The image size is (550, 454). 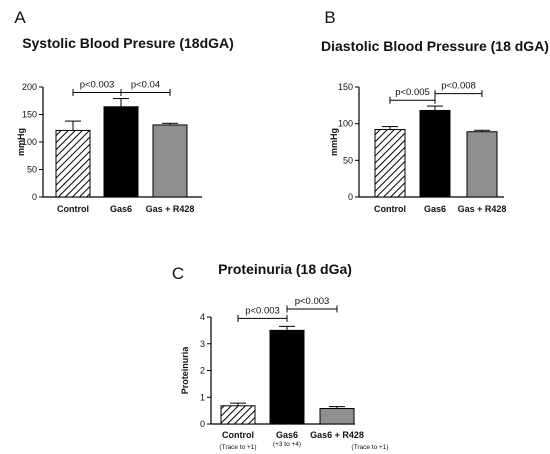 What do you see at coordinates (412, 92) in the screenshot?
I see `p-value-label: p<0.005` at bounding box center [412, 92].